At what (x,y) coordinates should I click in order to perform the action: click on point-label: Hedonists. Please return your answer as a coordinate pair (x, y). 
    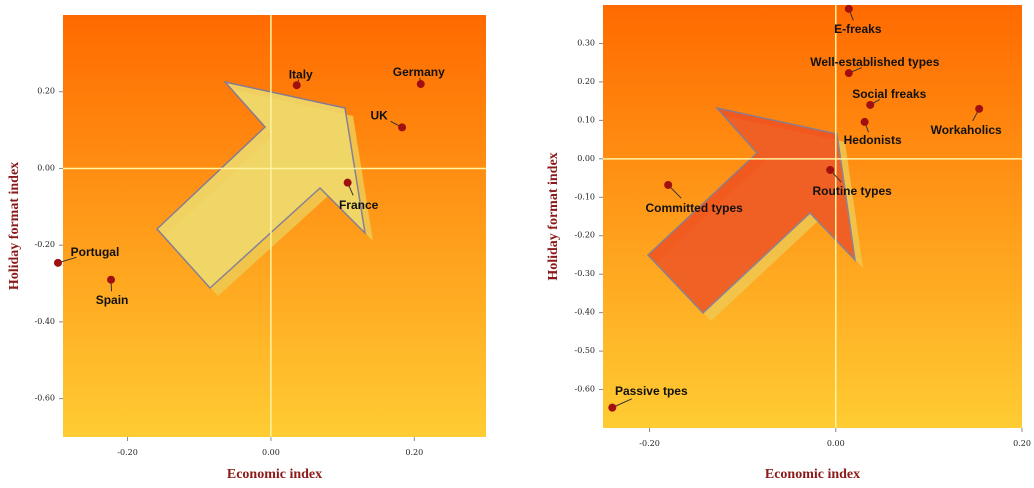
    Looking at the image, I should click on (873, 140).